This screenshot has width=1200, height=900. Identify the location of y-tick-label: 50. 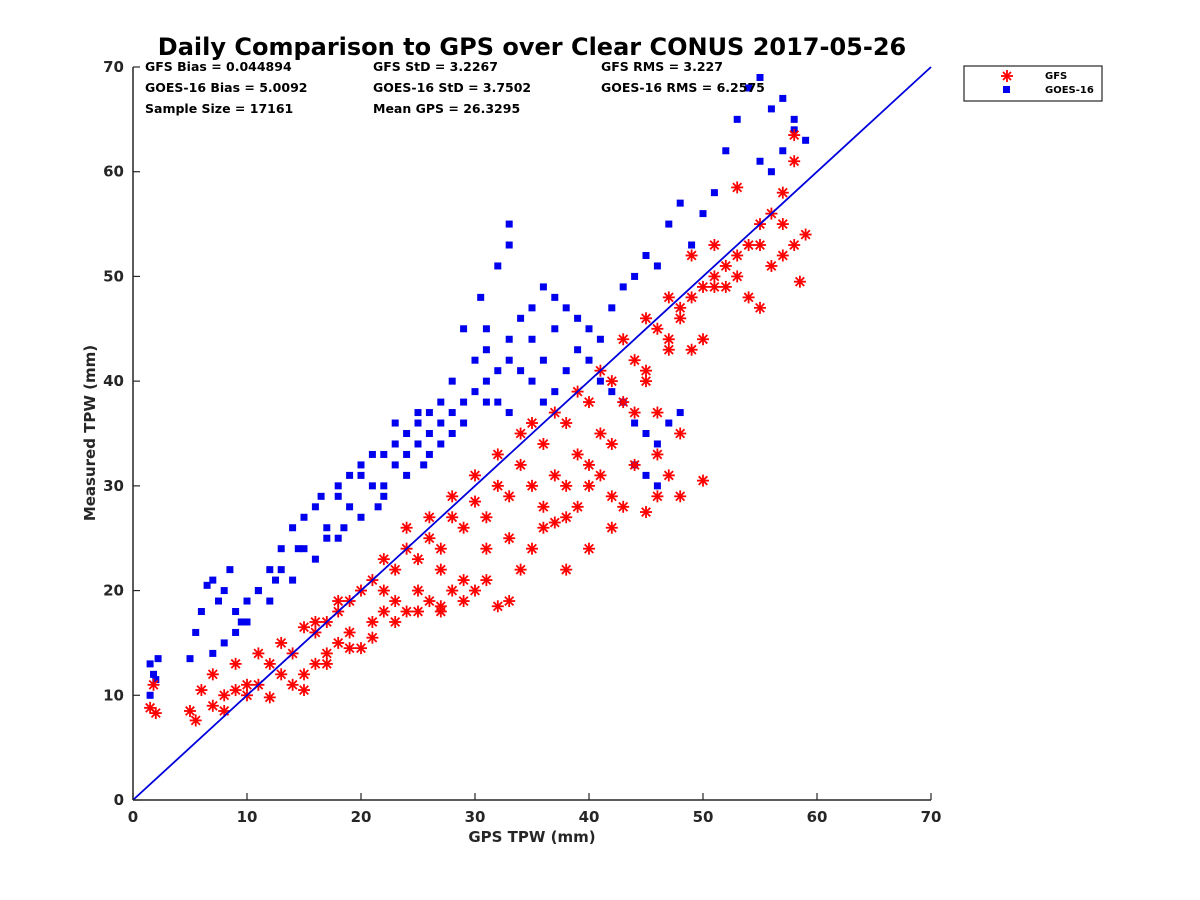
(113, 276).